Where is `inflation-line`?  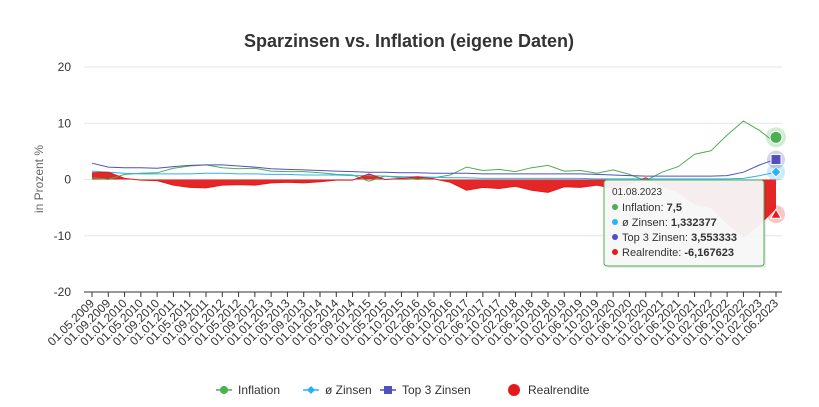
inflation-line is located at coordinates (434, 151).